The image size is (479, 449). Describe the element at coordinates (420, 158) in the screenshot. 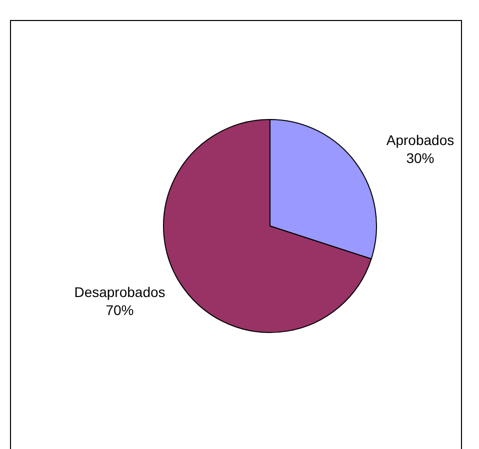

I see `data-label: 30%` at that location.